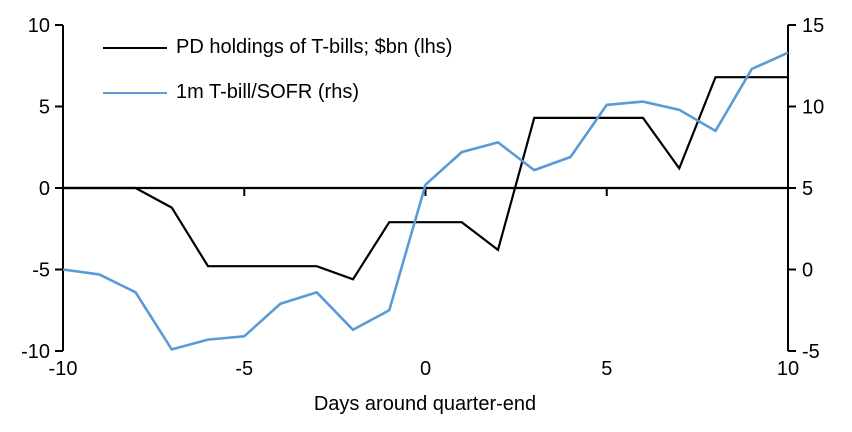 This screenshot has width=852, height=432. Describe the element at coordinates (425, 369) in the screenshot. I see `x-axis-tick-label: 0` at that location.